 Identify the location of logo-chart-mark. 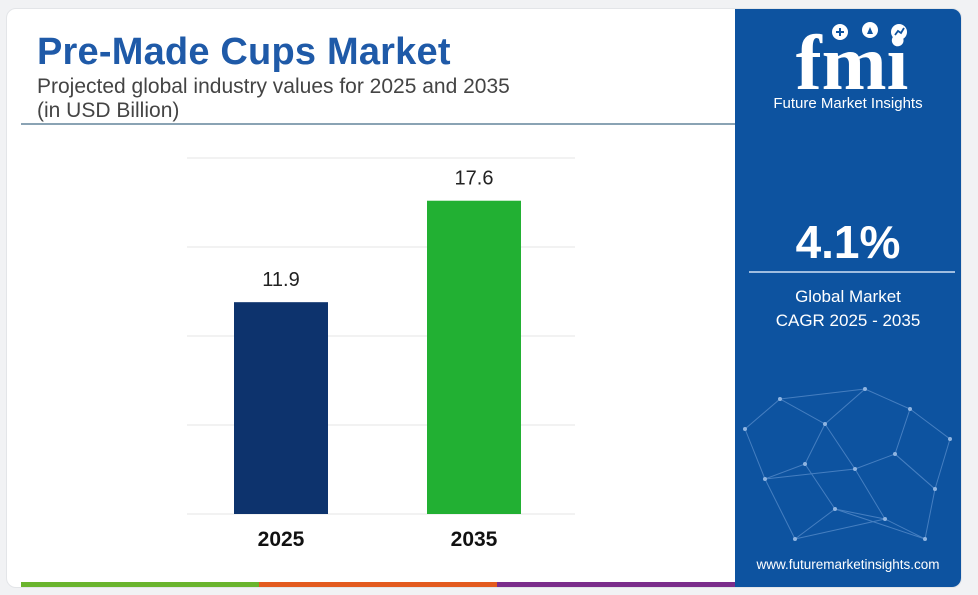
(899, 31).